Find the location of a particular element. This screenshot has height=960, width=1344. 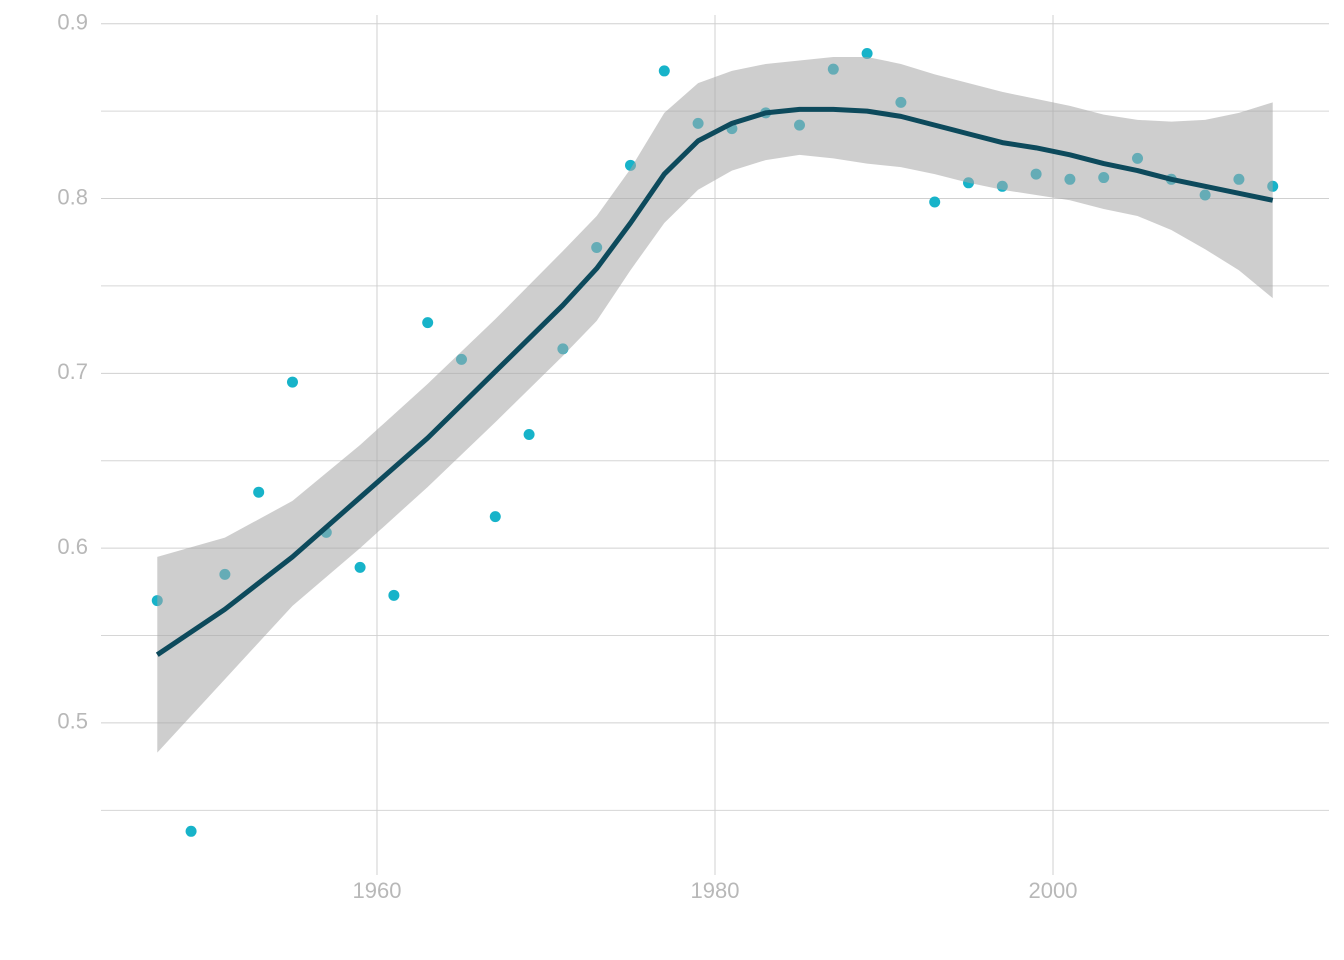

y-tick-label: 0.8 is located at coordinates (72, 196).